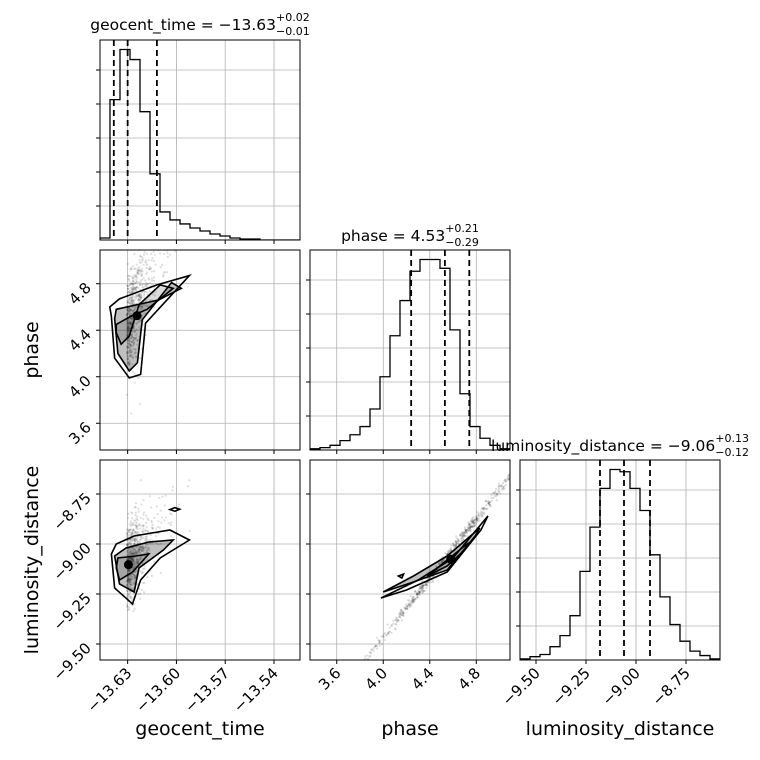 This screenshot has height=760, width=760. Describe the element at coordinates (620, 445) in the screenshot. I see `title-luminosity-distance: luminosity_distance = −9.06+0.13 −0.12` at that location.